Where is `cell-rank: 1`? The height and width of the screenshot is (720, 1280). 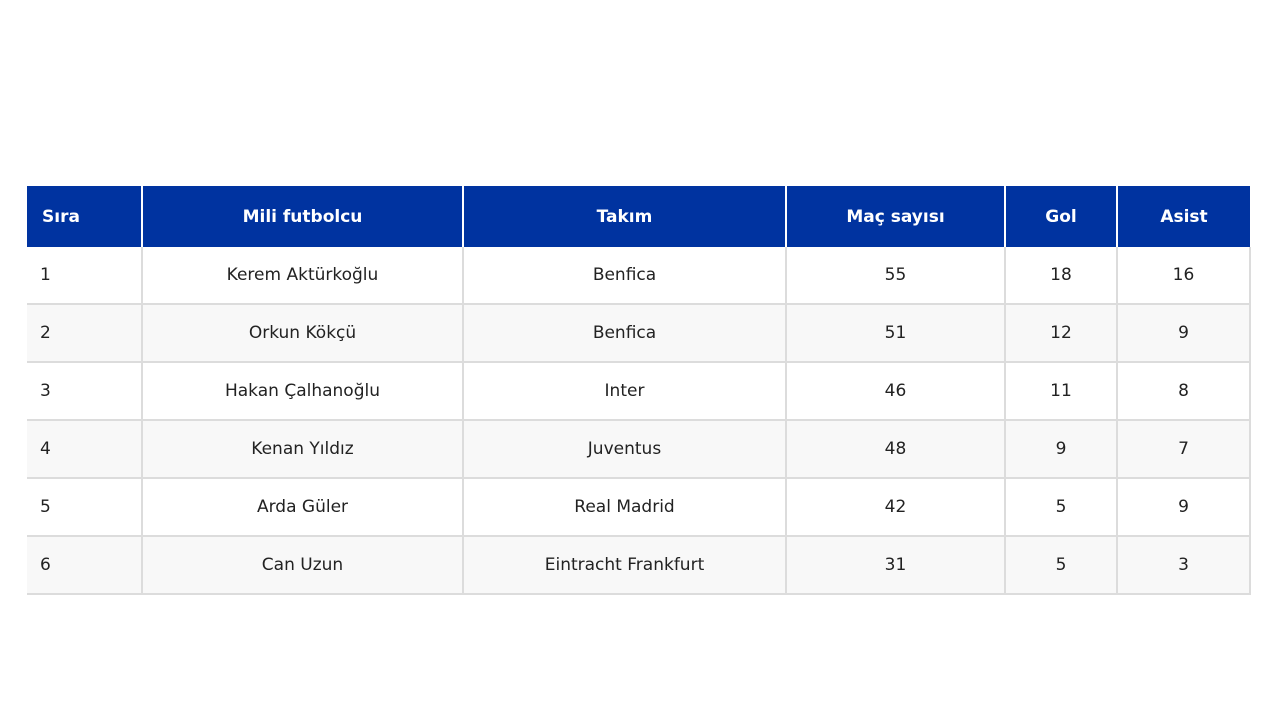 cell-rank: 1 is located at coordinates (84, 276).